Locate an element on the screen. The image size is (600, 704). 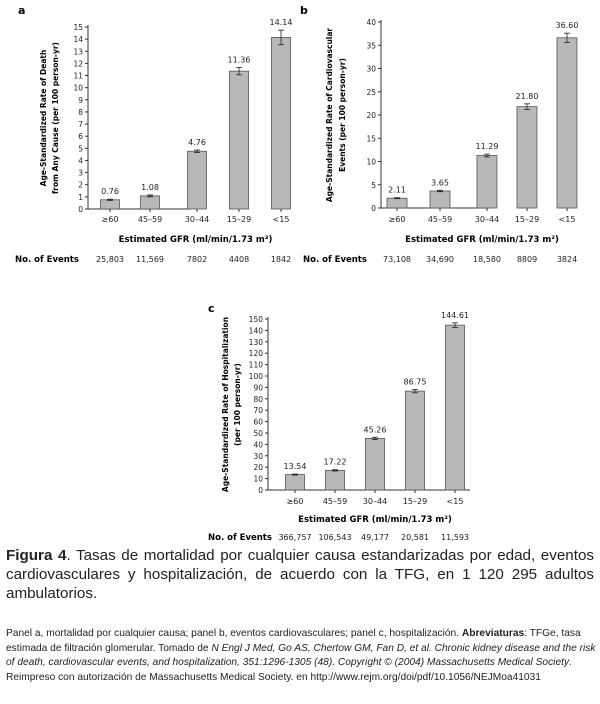
panel-b-y-tick-label: 0 is located at coordinates (373, 208).